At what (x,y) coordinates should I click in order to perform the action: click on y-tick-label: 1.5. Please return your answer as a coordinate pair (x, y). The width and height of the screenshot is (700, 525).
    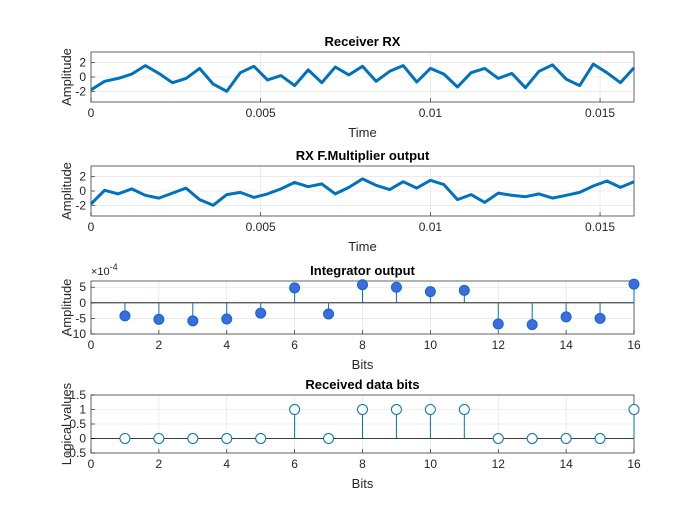
    Looking at the image, I should click on (77, 395).